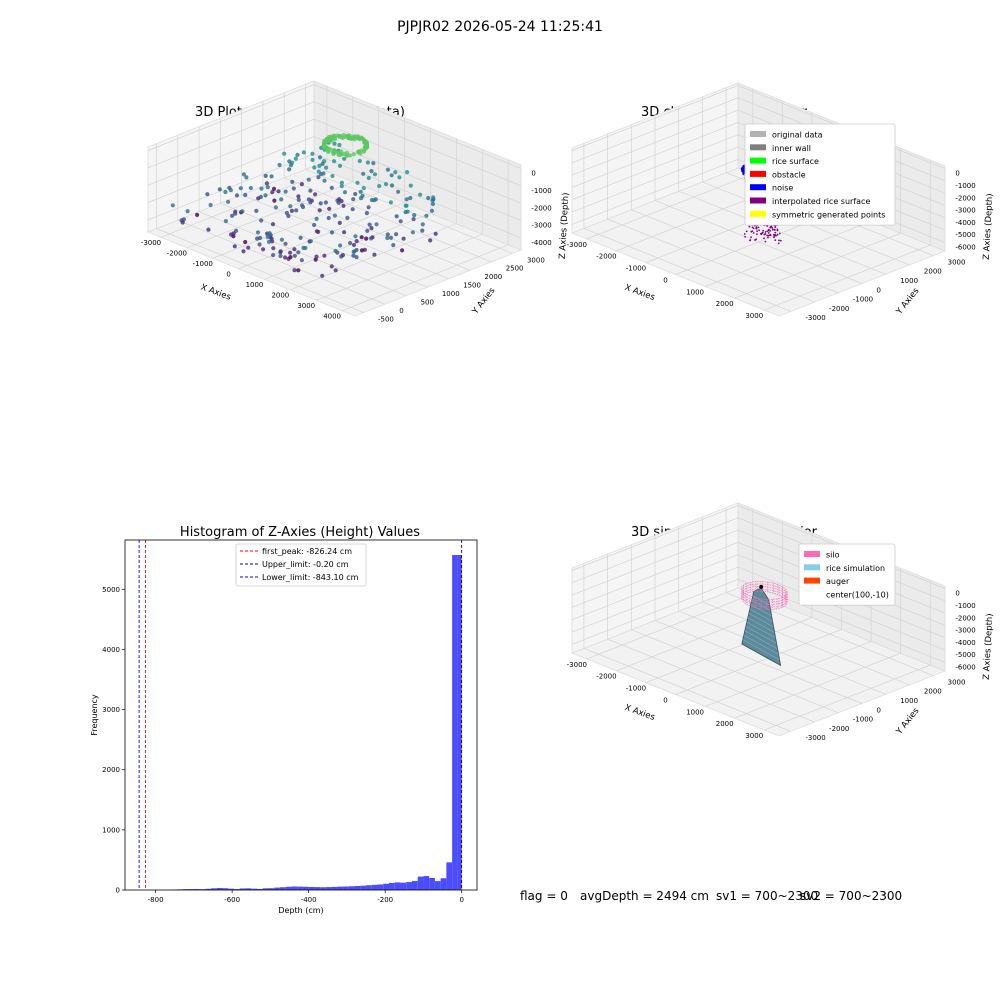 The width and height of the screenshot is (1000, 1000). What do you see at coordinates (965, 235) in the screenshot?
I see `z-tick-label: -5000` at bounding box center [965, 235].